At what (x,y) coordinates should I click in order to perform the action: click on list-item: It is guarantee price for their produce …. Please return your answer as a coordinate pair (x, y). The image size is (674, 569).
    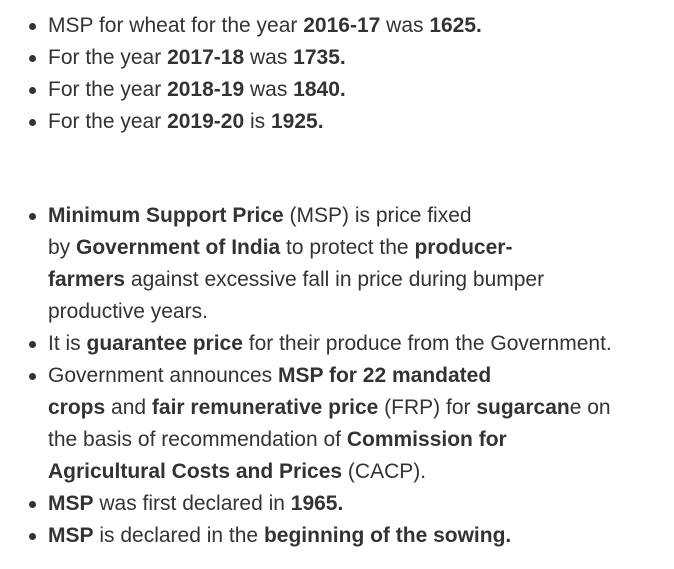
    Looking at the image, I should click on (337, 344).